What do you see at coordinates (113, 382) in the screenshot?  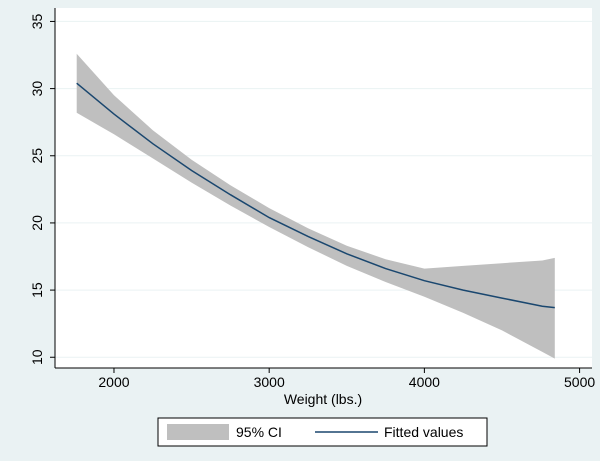 I see `x-tick-label: 2000` at bounding box center [113, 382].